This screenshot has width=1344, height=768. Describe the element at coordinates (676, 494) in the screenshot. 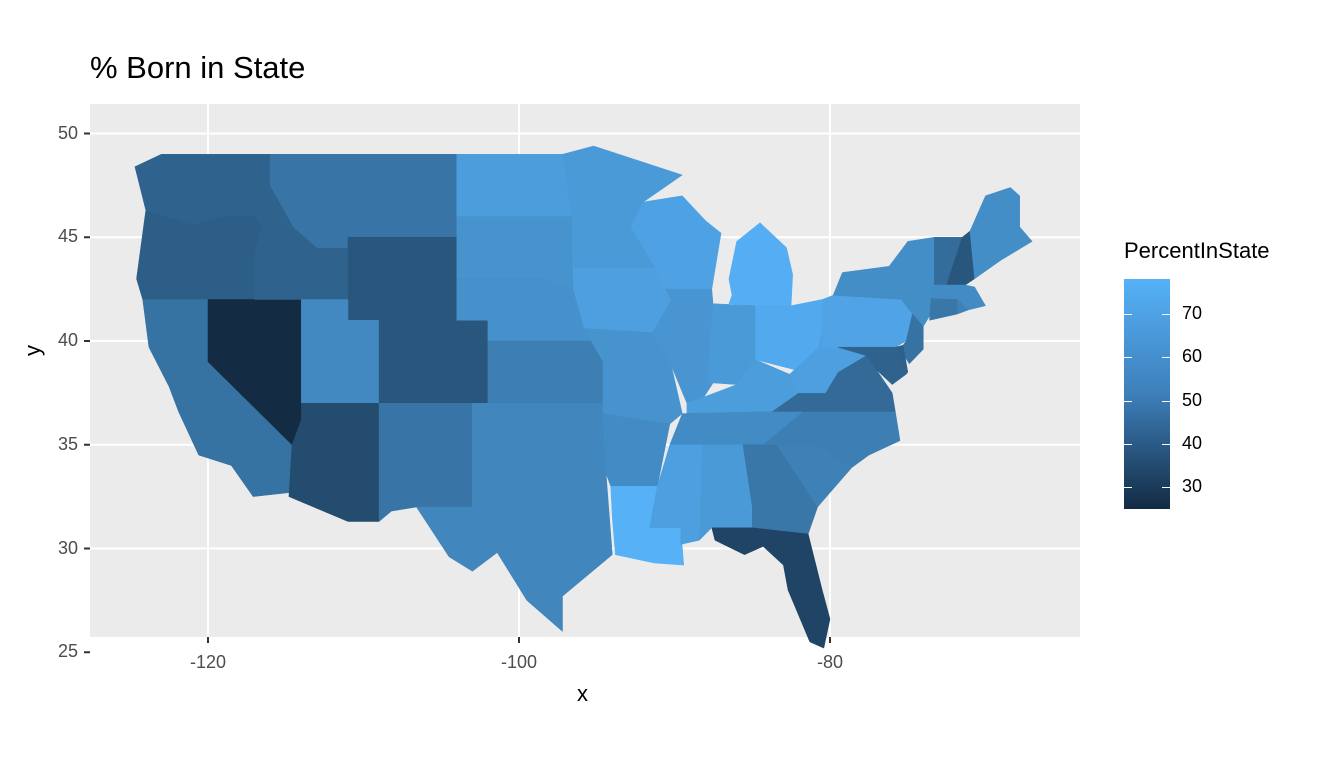

I see `state-ms` at that location.